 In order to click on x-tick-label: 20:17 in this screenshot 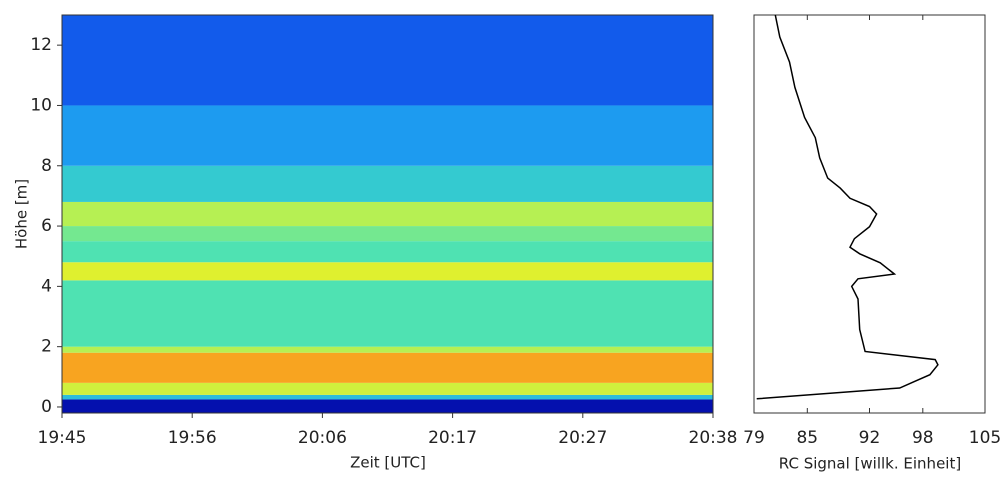, I will do `click(452, 438)`.